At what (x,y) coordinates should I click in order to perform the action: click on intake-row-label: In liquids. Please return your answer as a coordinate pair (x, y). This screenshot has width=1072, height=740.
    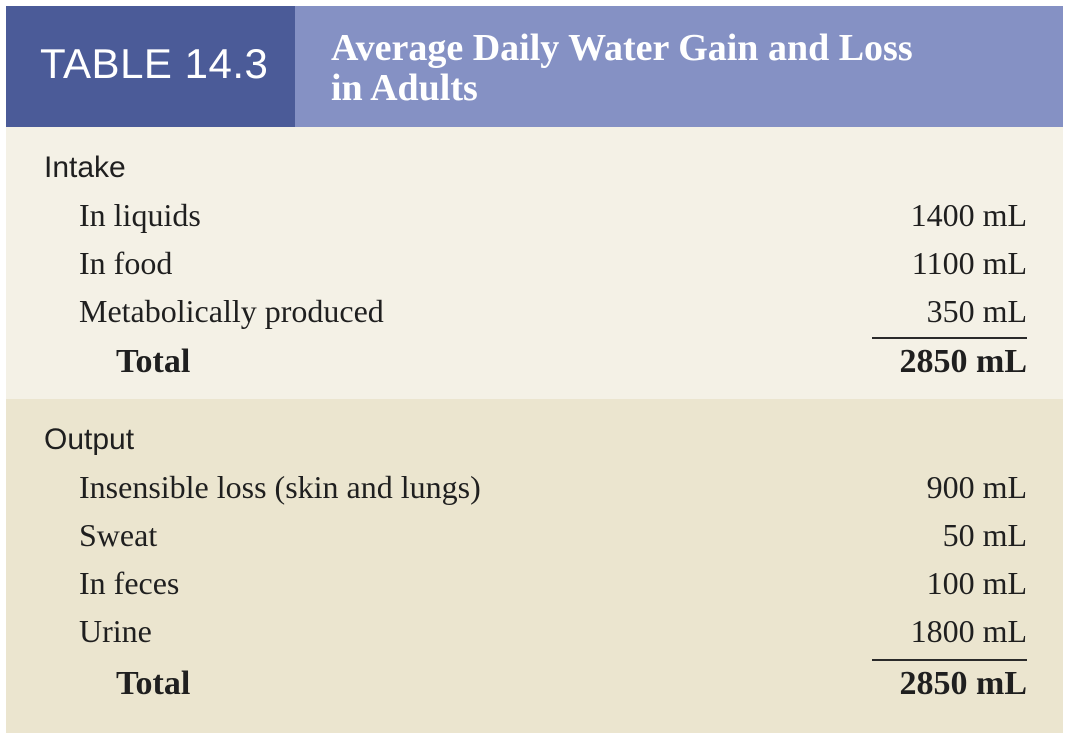
    Looking at the image, I should click on (140, 215).